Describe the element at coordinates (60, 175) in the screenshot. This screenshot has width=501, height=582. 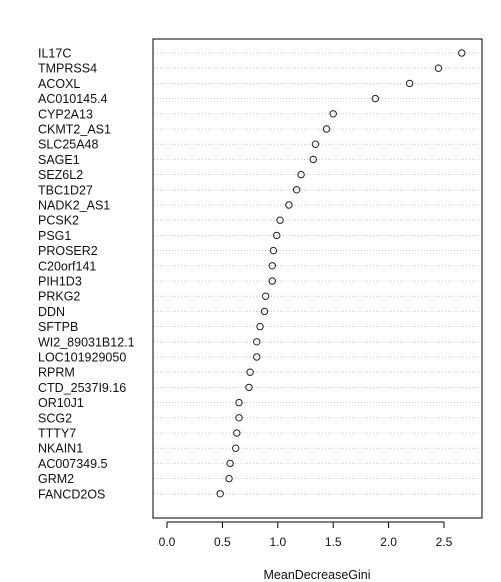
I see `gene-label: SEZ6L2` at that location.